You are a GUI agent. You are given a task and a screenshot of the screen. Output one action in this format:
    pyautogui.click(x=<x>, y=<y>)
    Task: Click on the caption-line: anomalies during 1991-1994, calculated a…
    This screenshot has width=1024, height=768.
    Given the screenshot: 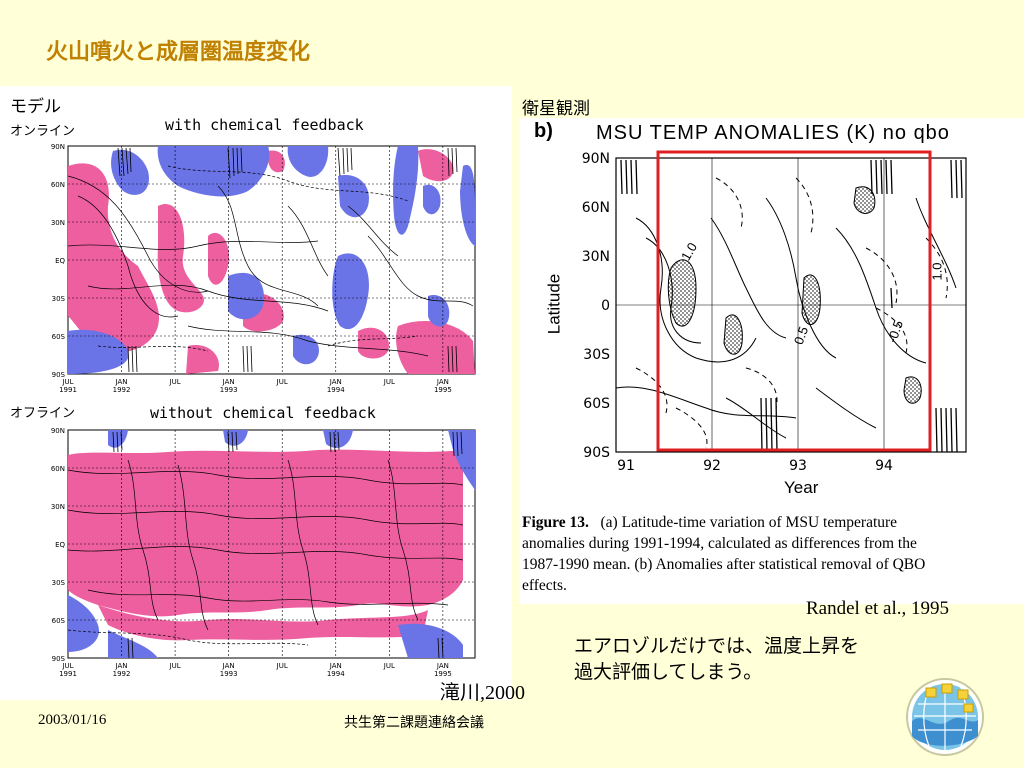 What is the action you would take?
    pyautogui.click(x=719, y=543)
    